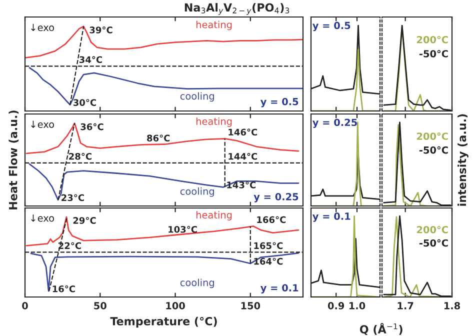  What do you see at coordinates (357, 306) in the screenshot?
I see `x-tick-label: 1.0` at bounding box center [357, 306].